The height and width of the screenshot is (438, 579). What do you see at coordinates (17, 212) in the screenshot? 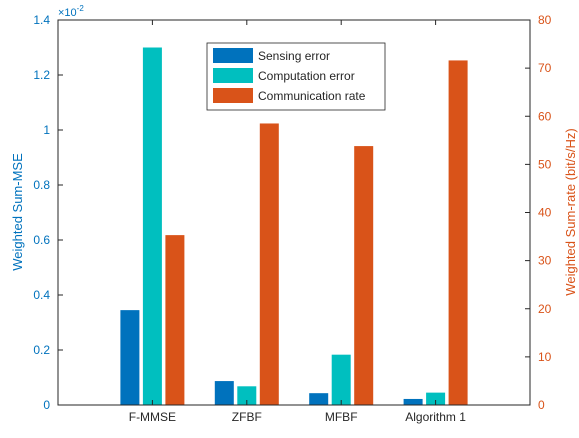
I see `left-axis-label: Weighted Sum-MSE` at bounding box center [17, 212].